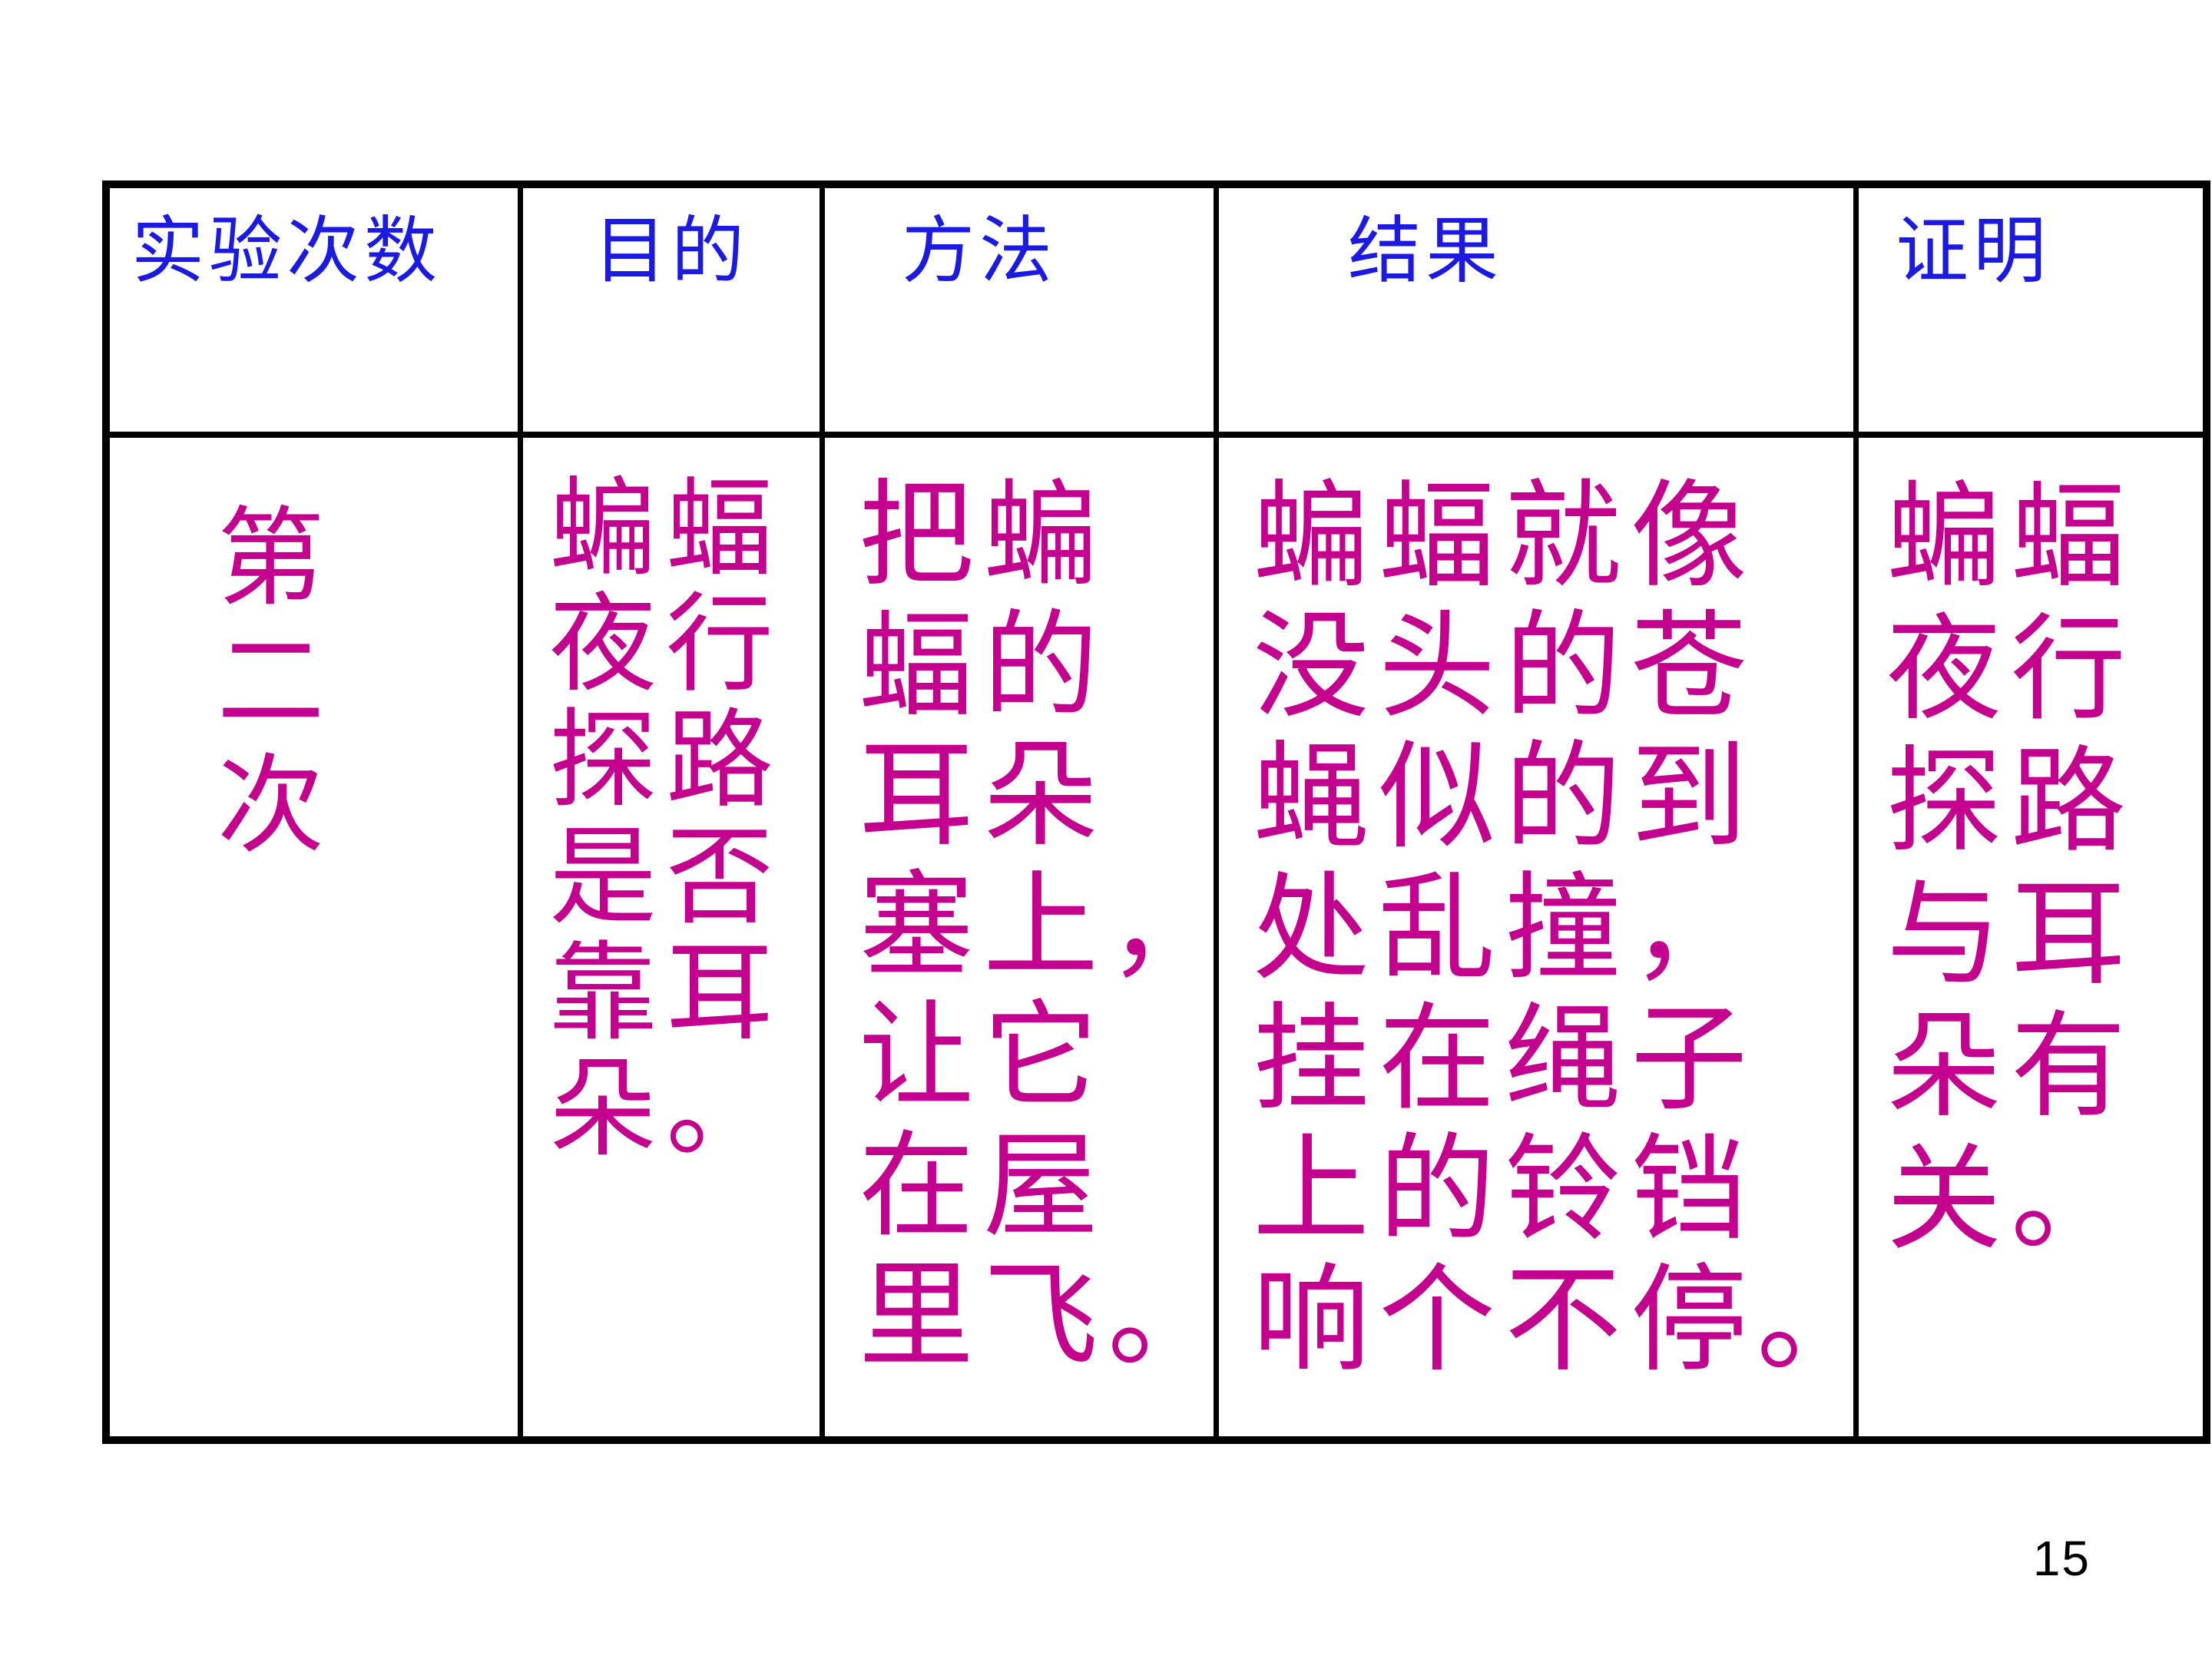  I want to click on text-line: 关。, so click(2011, 1200).